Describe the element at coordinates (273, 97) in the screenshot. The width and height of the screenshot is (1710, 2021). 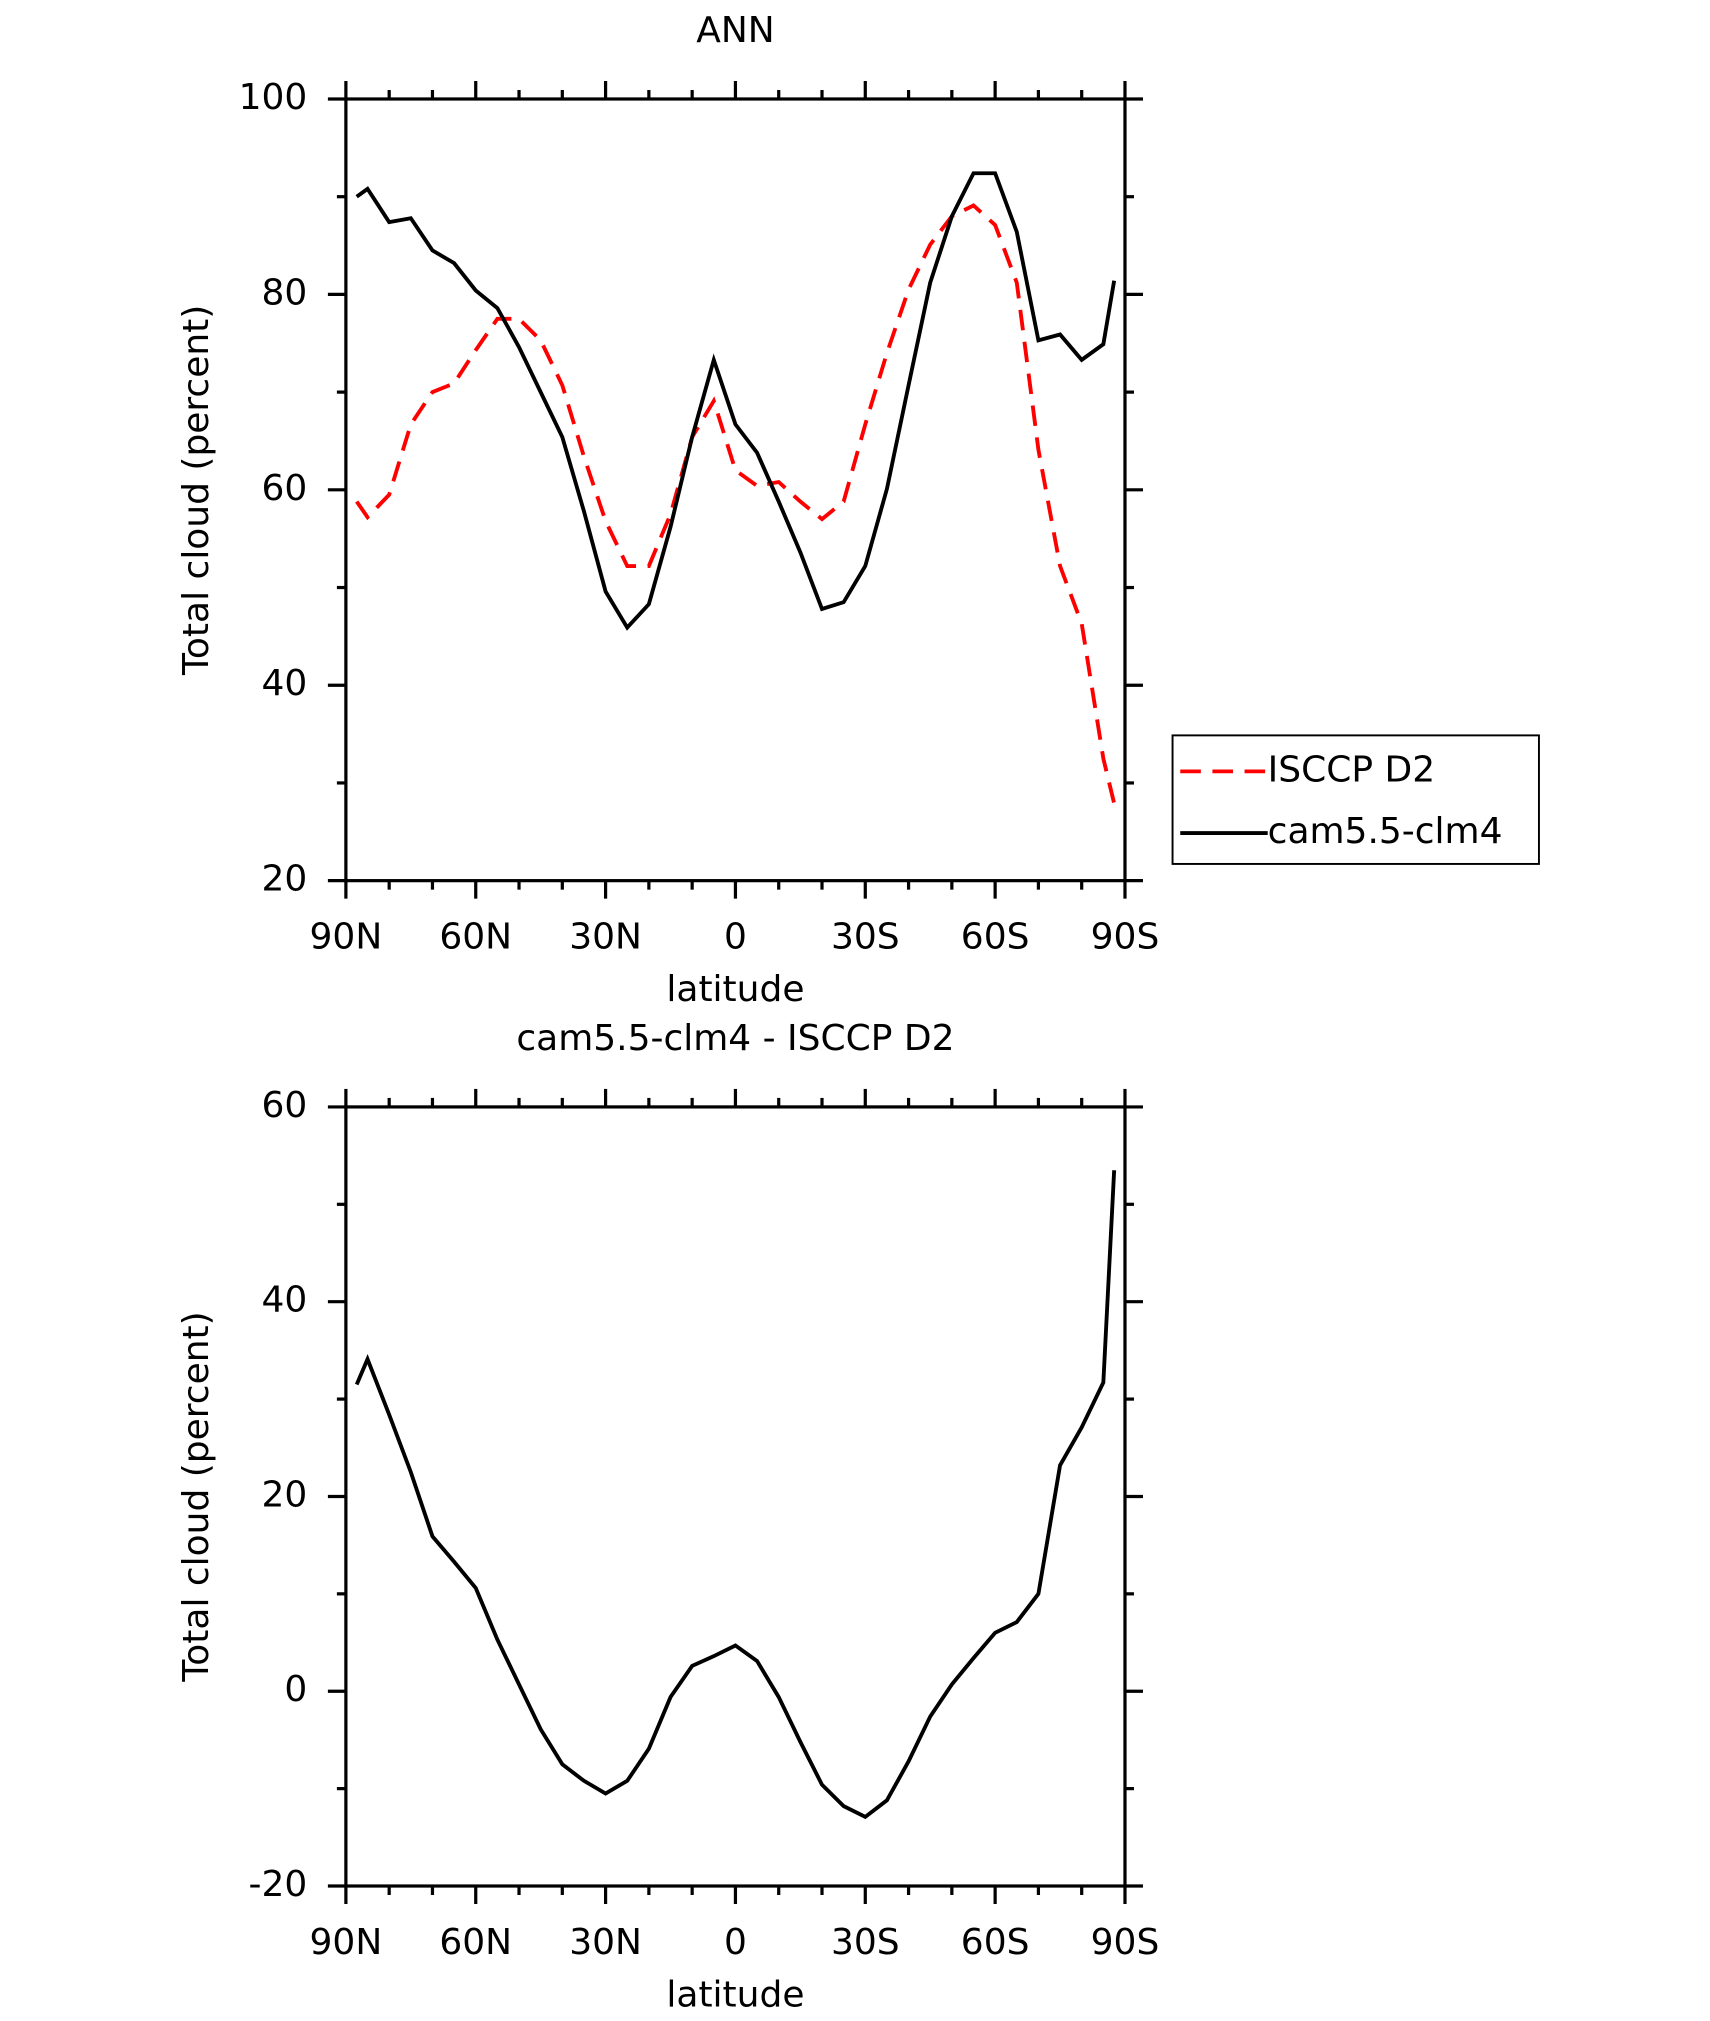
I see `y-tick-label: 100` at that location.